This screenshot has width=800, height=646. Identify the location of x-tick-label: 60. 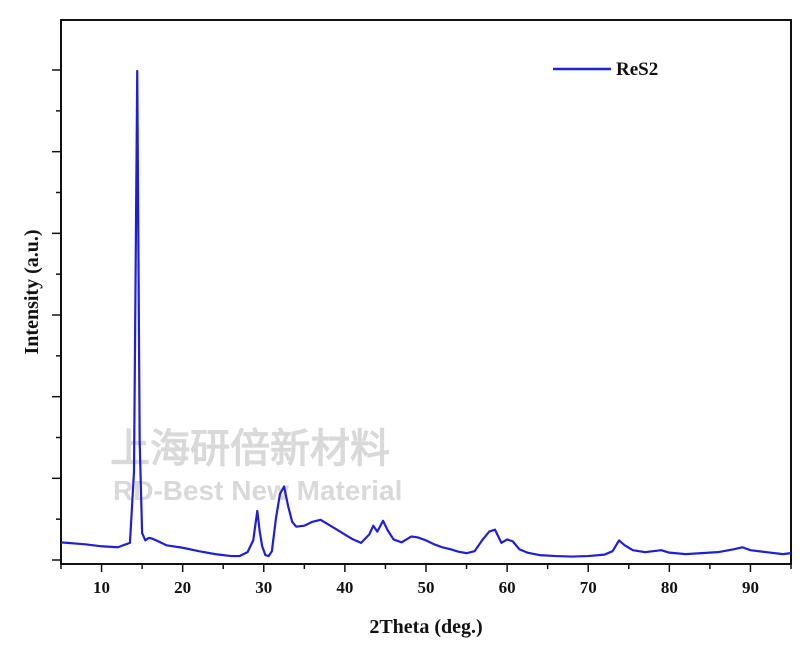
(507, 587).